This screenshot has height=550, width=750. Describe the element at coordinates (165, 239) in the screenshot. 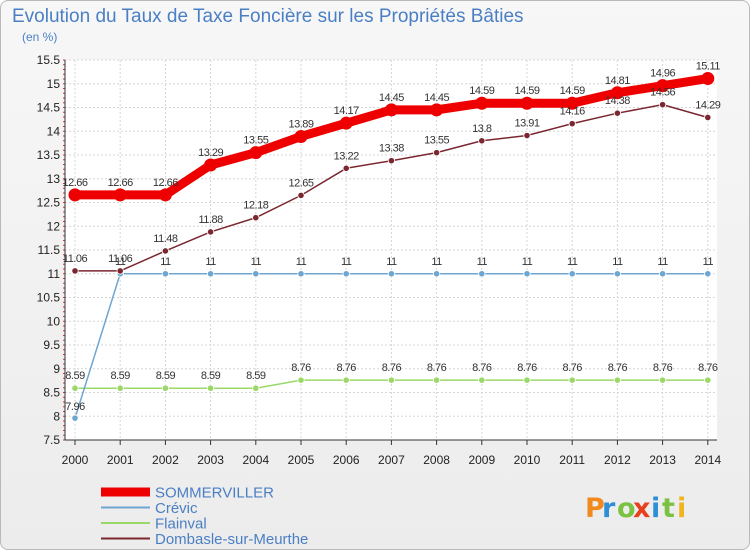

I see `data-label: 11.48` at that location.